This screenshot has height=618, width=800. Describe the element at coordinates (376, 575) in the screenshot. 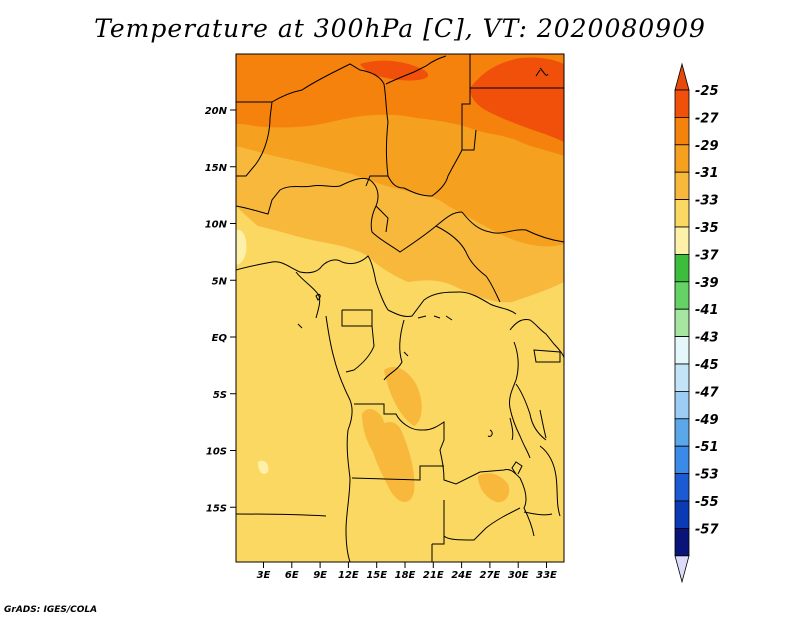

I see `lon-tick-label: 15E` at that location.